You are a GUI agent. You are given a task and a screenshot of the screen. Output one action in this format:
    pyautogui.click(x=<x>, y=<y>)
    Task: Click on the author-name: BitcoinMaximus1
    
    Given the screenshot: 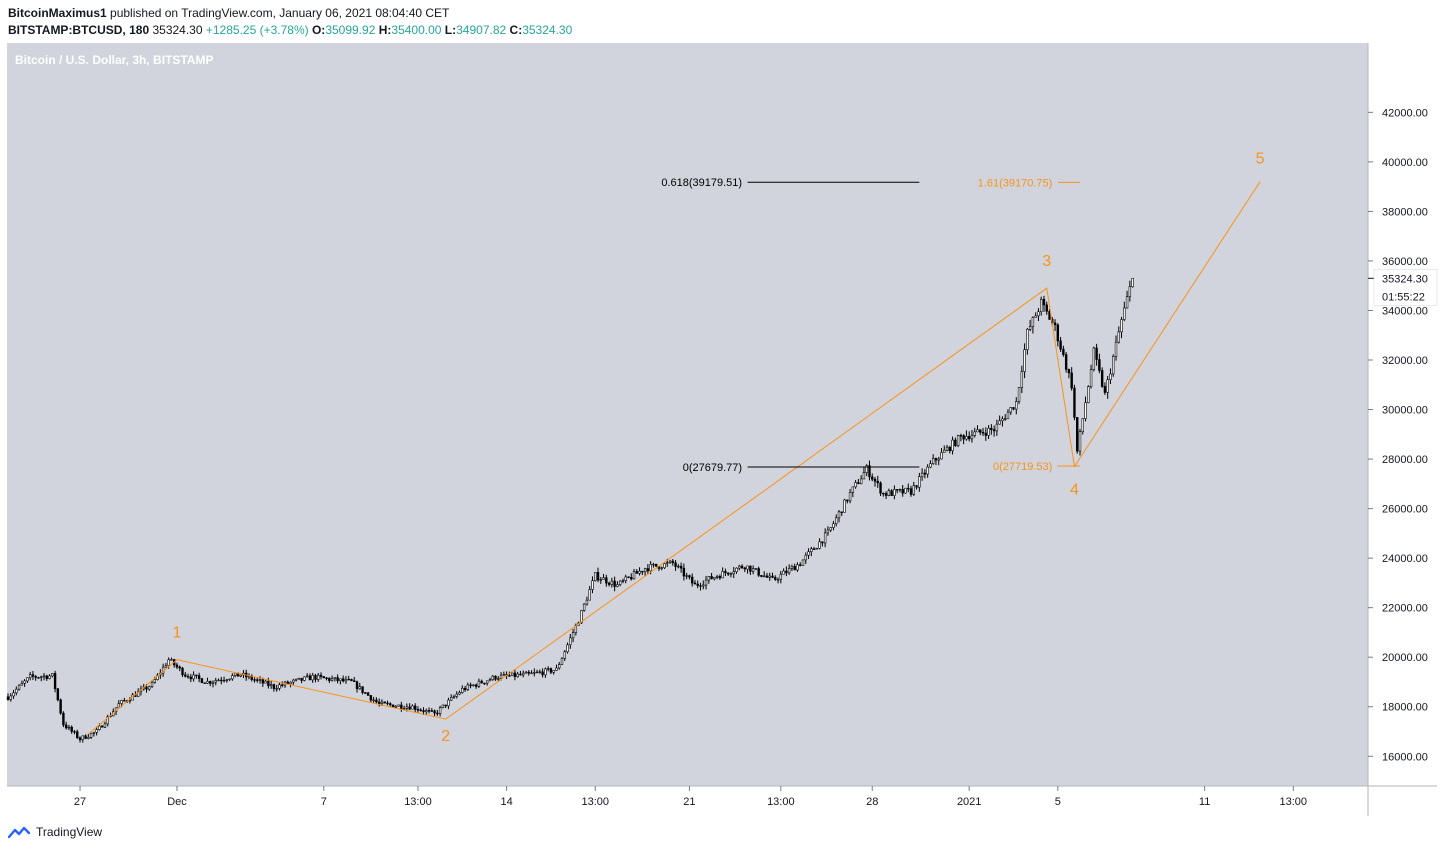 What is the action you would take?
    pyautogui.click(x=57, y=13)
    